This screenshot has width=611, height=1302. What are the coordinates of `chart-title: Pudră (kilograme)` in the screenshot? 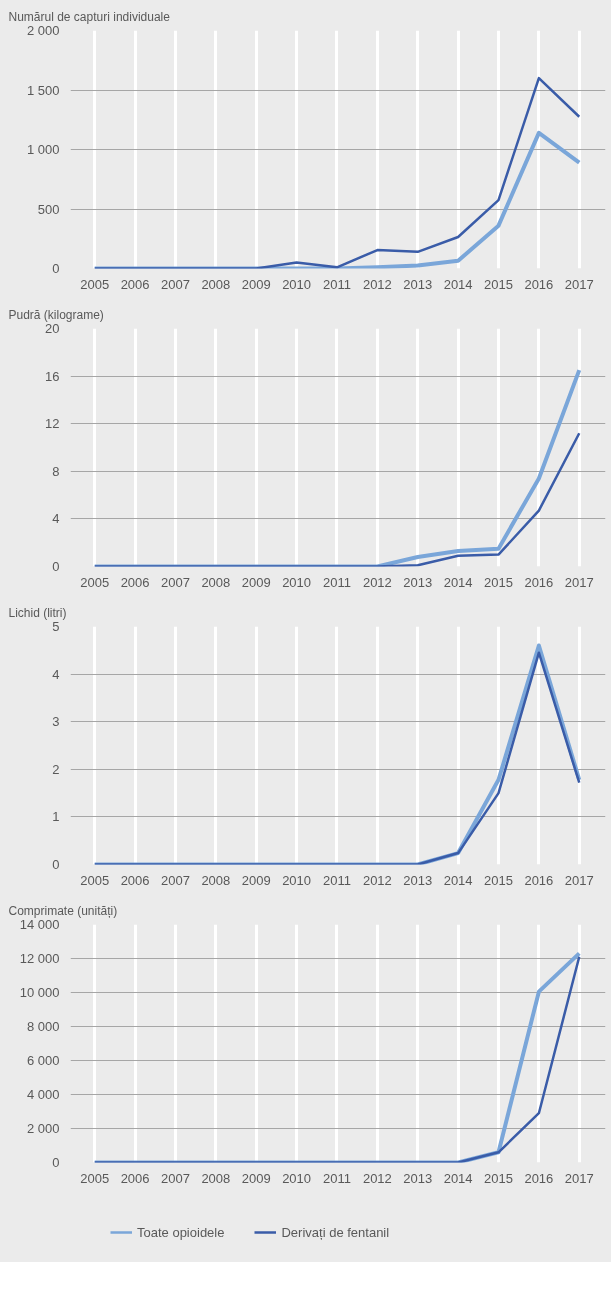 It's located at (56, 314).